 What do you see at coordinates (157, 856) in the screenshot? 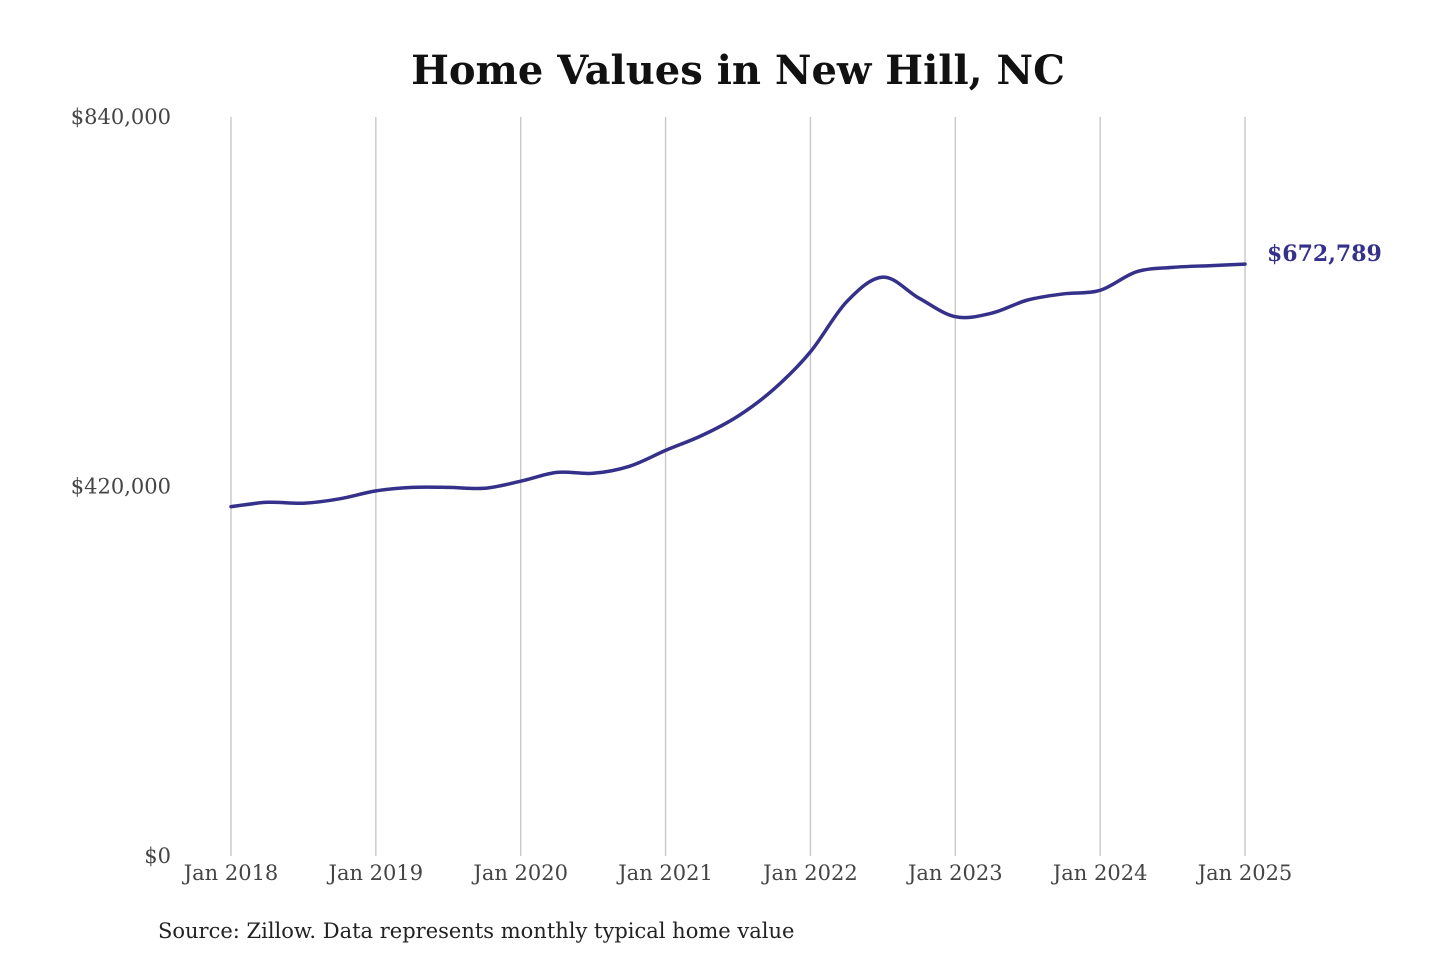
I see `y-tick-label: $0` at bounding box center [157, 856].